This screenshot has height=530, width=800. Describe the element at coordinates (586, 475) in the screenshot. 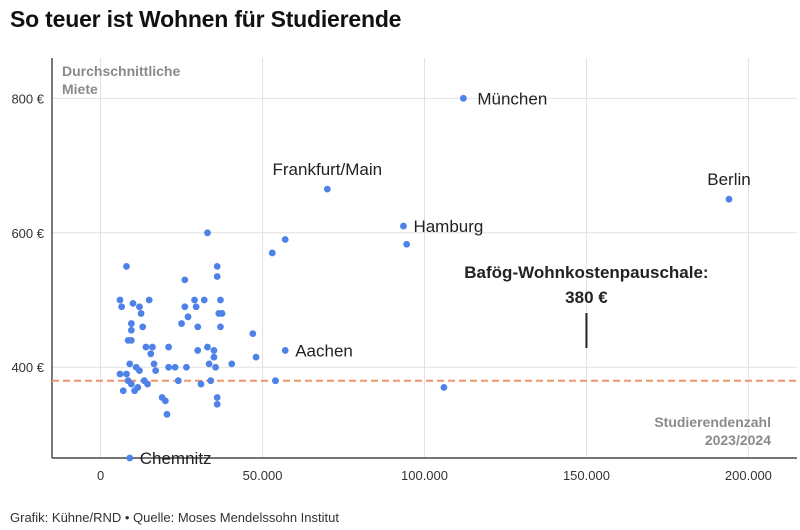

I see `x-tick-label: 150.000` at that location.